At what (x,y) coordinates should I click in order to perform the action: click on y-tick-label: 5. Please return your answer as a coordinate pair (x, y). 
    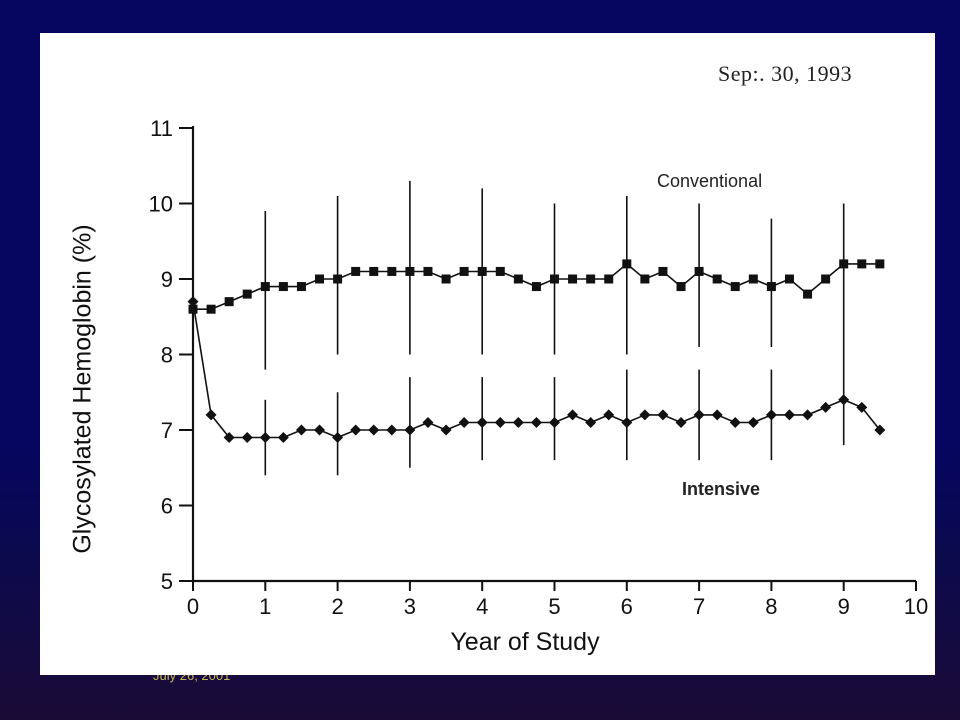
    Looking at the image, I should click on (167, 581).